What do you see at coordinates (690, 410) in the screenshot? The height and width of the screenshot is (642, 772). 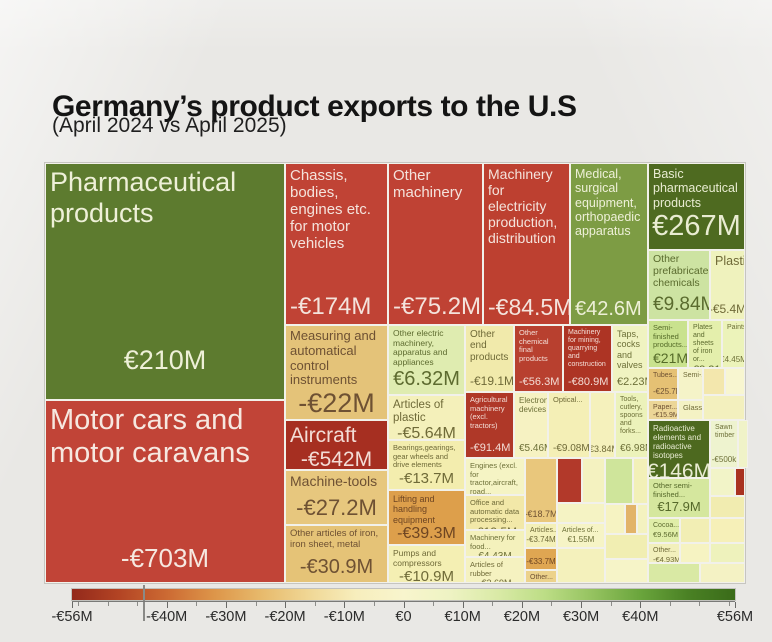 I see `treemap-cell-glass: Glass` at bounding box center [690, 410].